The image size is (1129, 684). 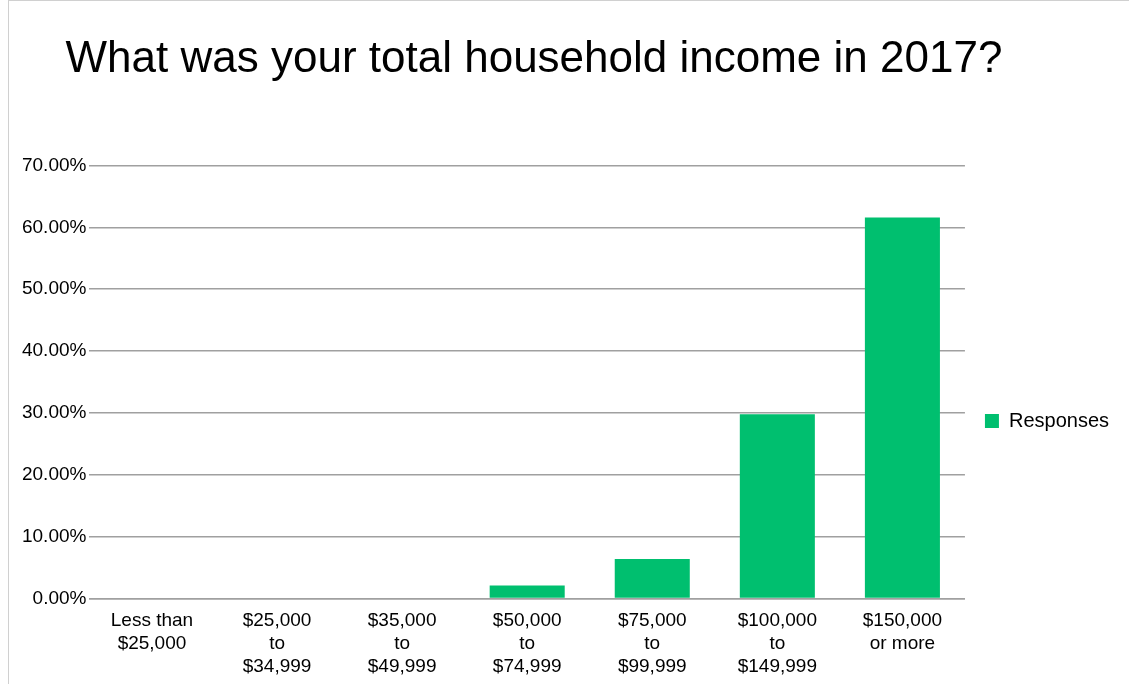 What do you see at coordinates (54, 288) in the screenshot?
I see `y-tick-label: 50.00%` at bounding box center [54, 288].